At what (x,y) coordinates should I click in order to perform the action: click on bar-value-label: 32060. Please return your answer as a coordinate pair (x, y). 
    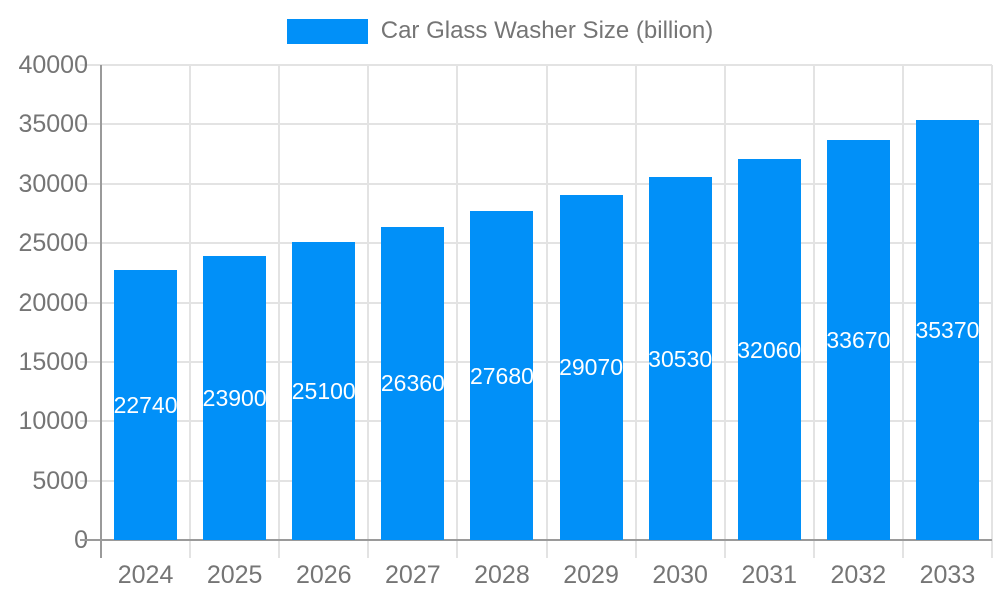
    Looking at the image, I should click on (769, 349).